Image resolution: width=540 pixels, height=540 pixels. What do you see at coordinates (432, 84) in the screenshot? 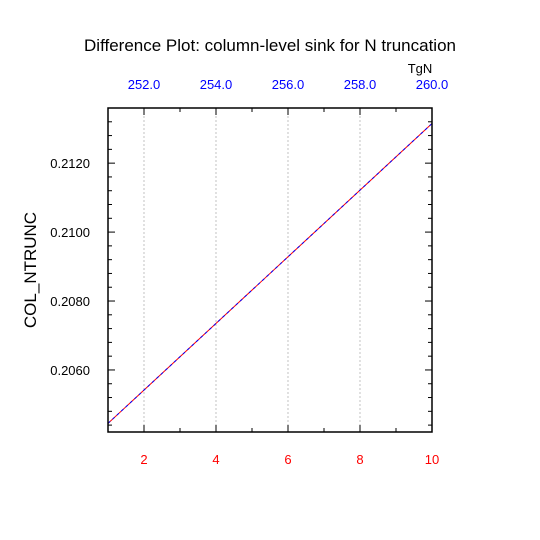
I see `x-top-tick-label: 260.0` at bounding box center [432, 84].